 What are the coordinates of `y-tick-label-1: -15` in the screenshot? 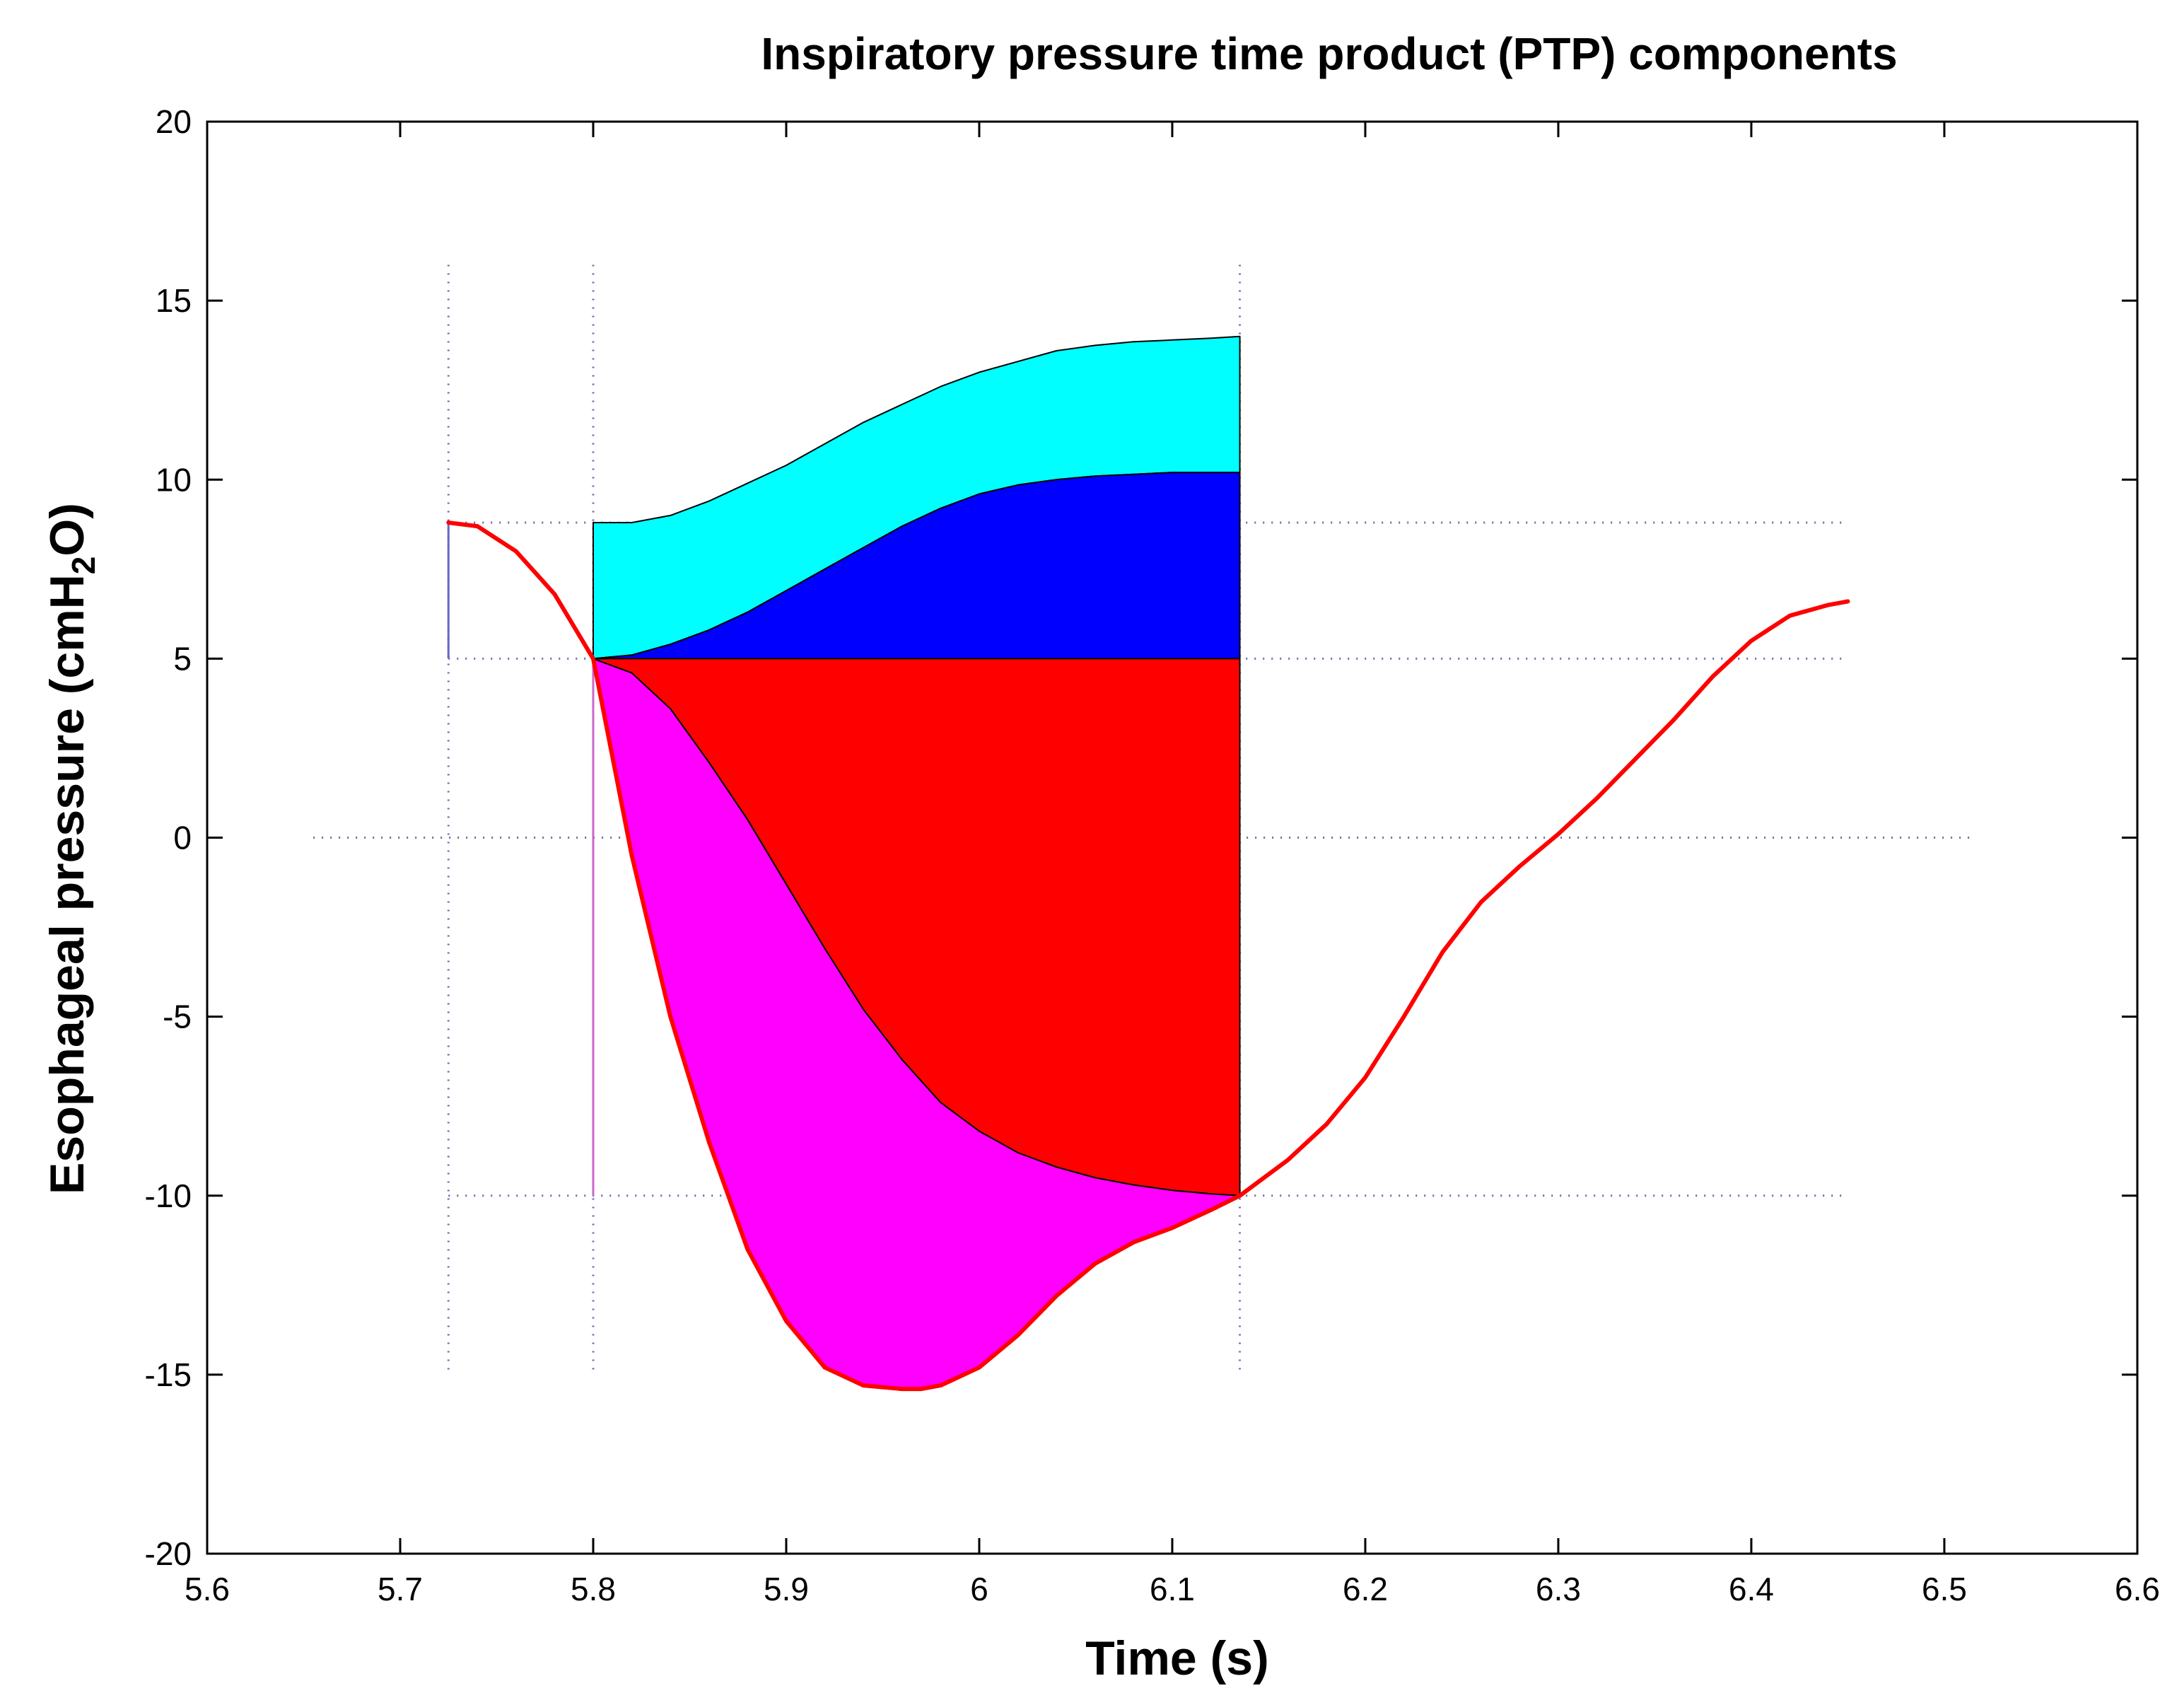 It's located at (169, 1374).